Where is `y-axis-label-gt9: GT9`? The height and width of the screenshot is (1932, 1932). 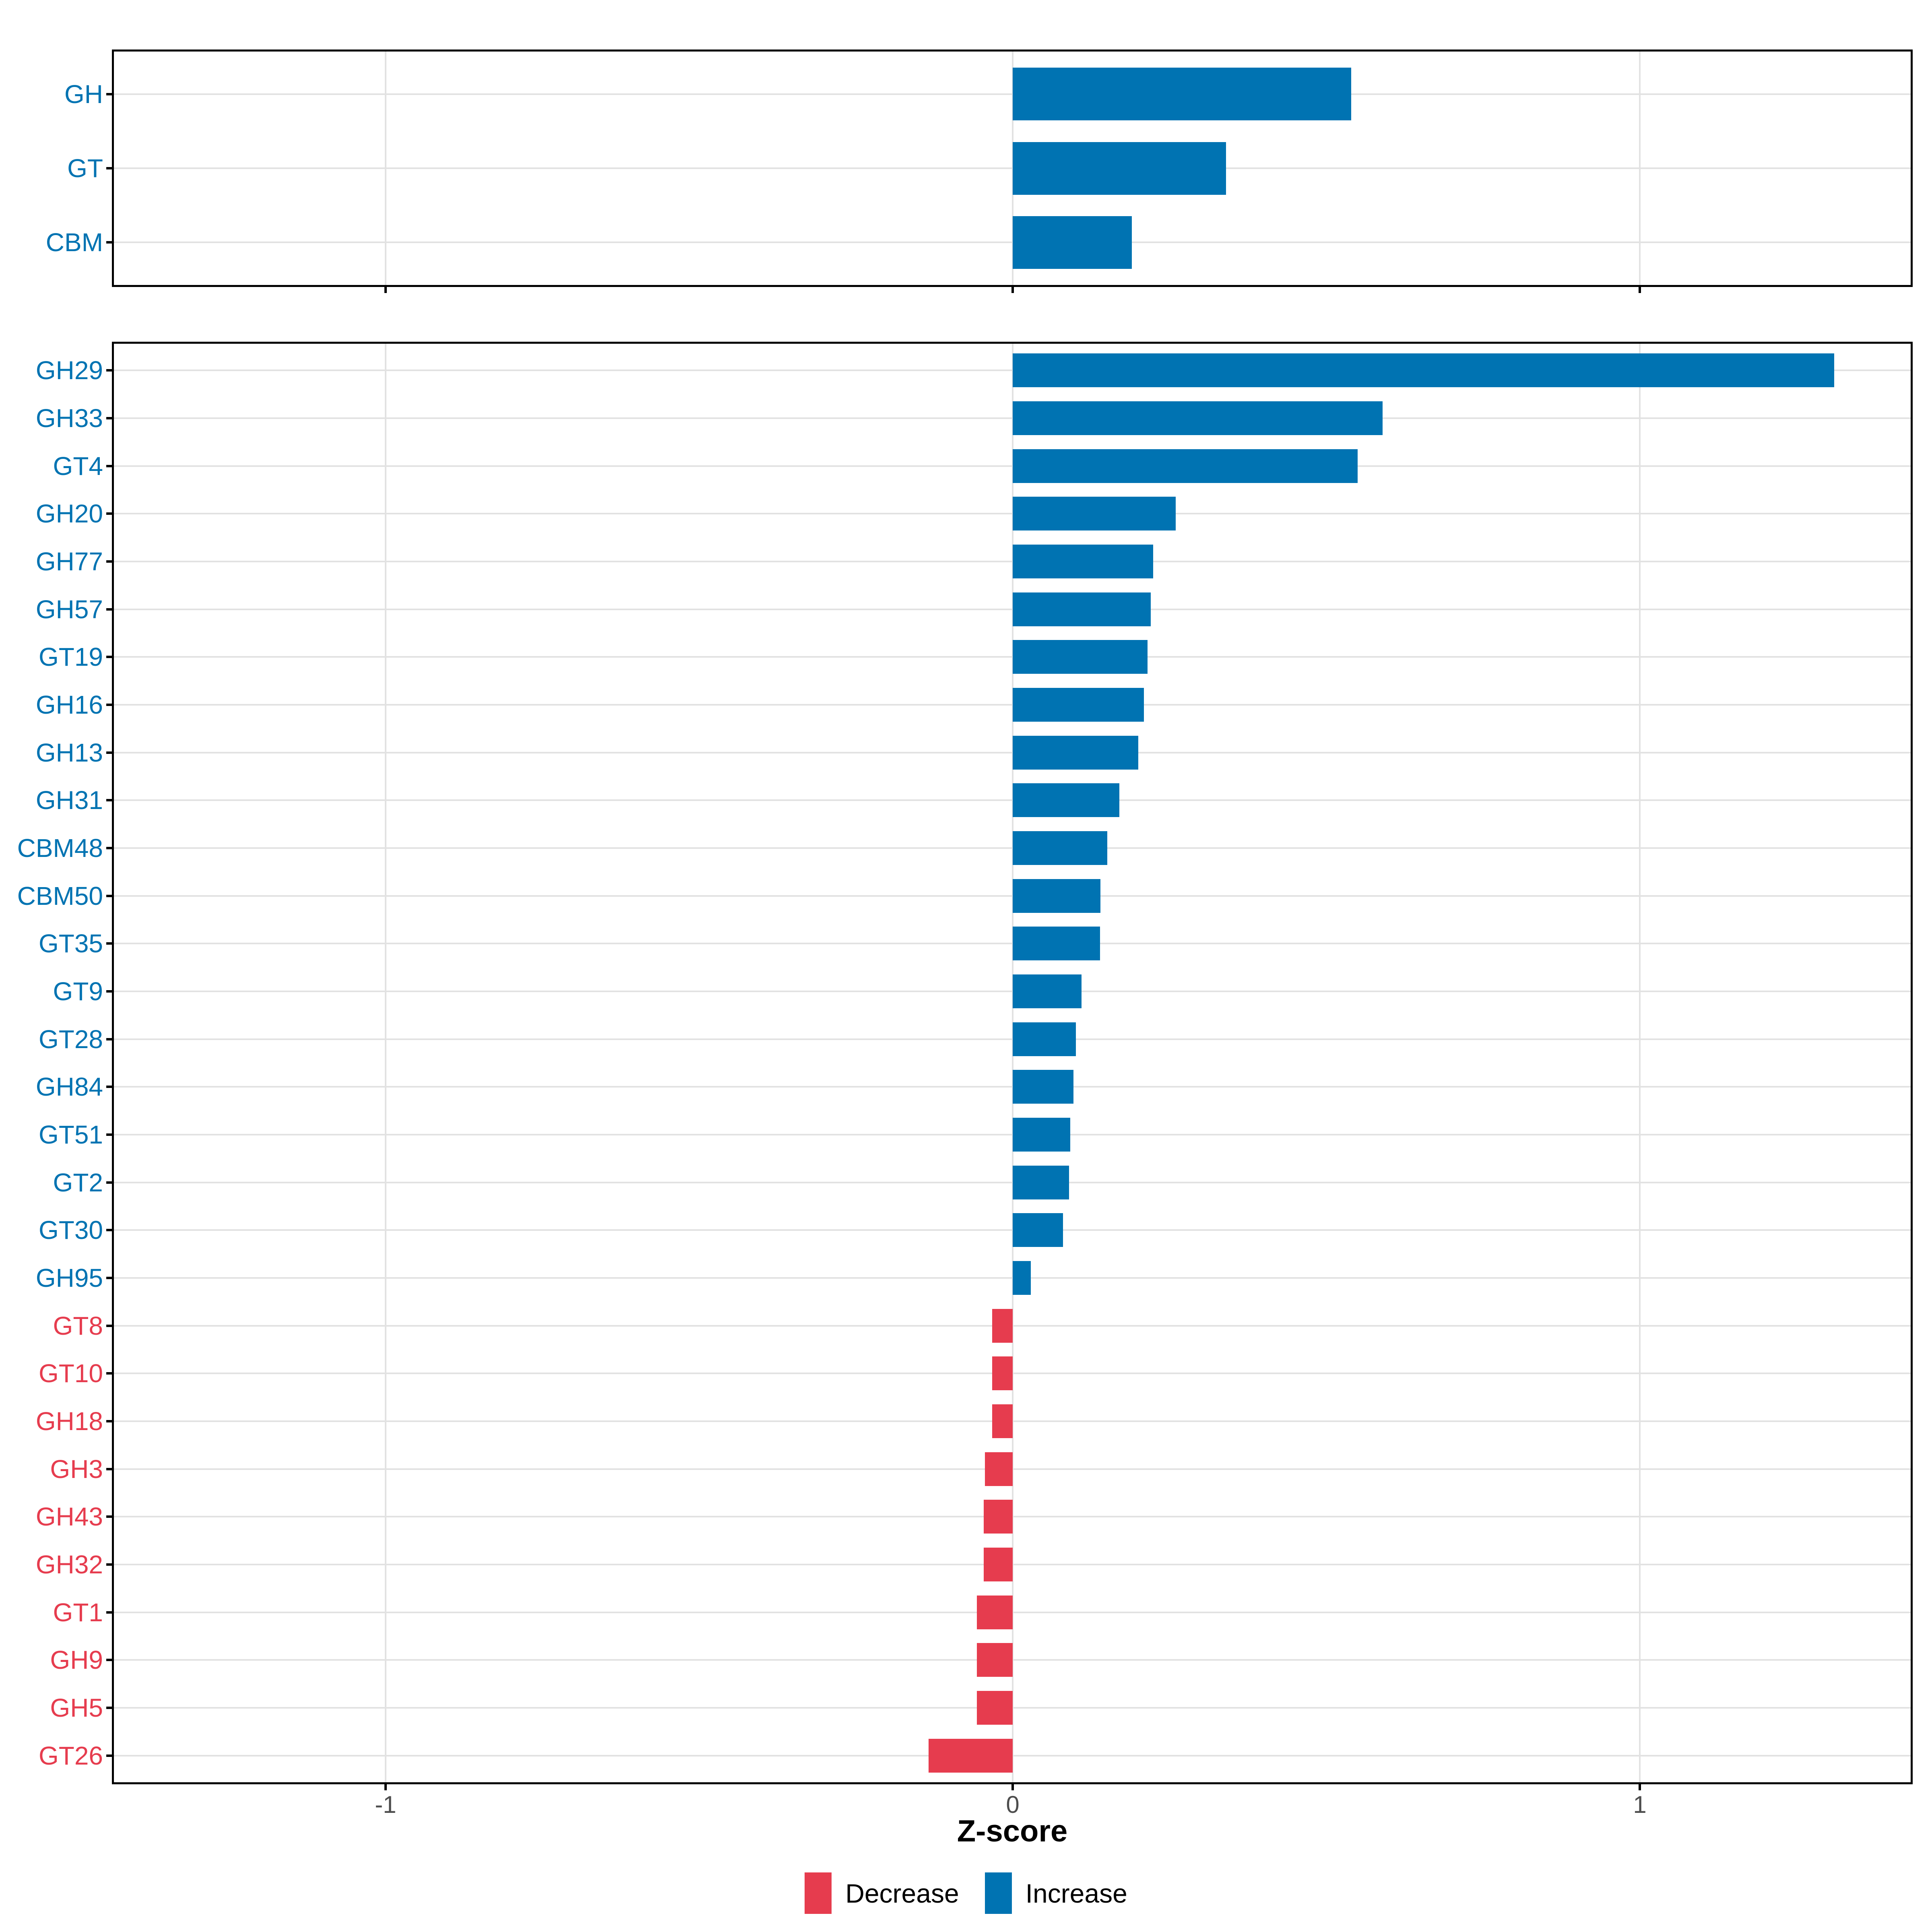
y-axis-label-gt9: GT9 is located at coordinates (78, 991).